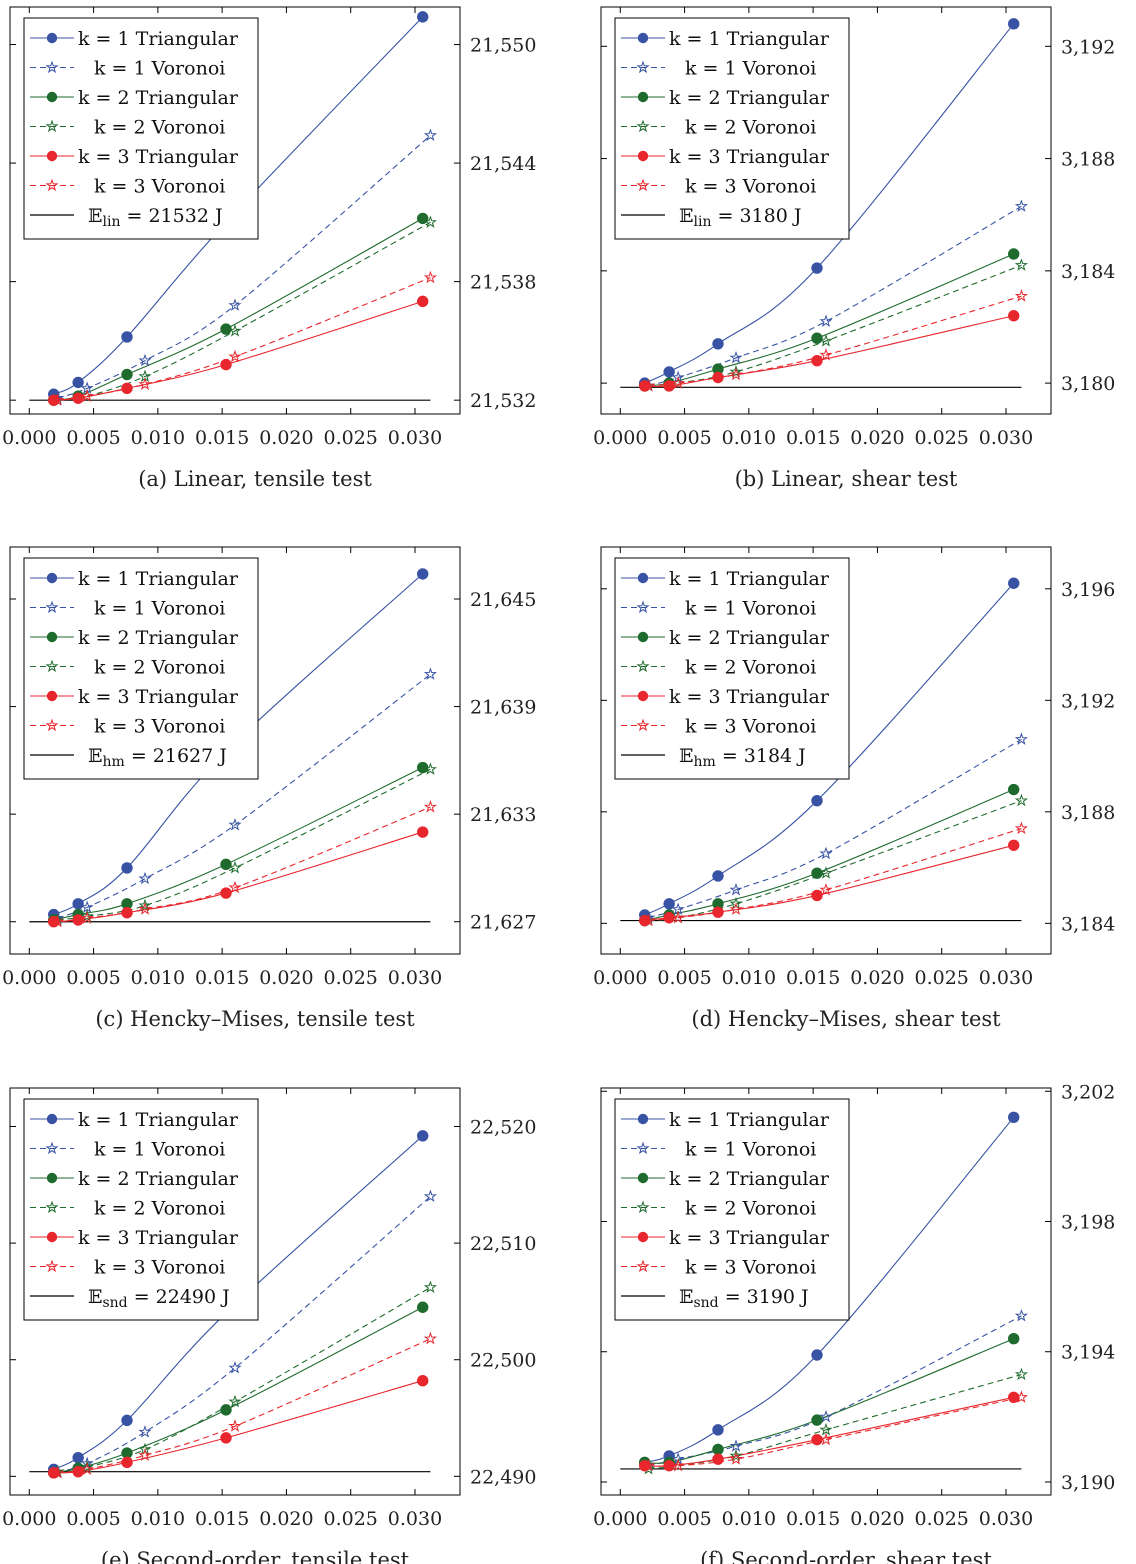  What do you see at coordinates (846, 1019) in the screenshot?
I see `chart-caption: (d) Hencky–Mises, shear test` at bounding box center [846, 1019].